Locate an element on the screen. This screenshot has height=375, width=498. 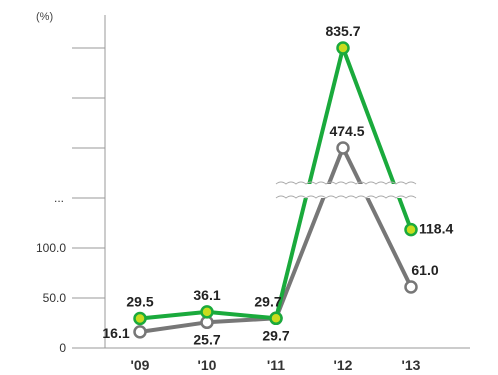
x-tick-label: '11 is located at coordinates (276, 365).